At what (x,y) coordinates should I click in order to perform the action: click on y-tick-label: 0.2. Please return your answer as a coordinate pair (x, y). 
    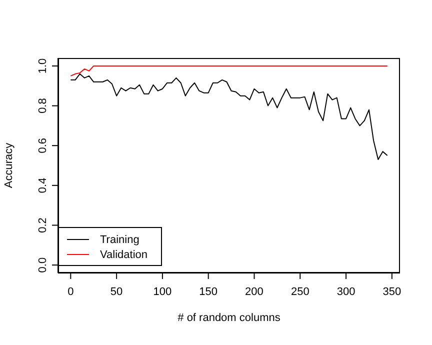
    Looking at the image, I should click on (43, 225).